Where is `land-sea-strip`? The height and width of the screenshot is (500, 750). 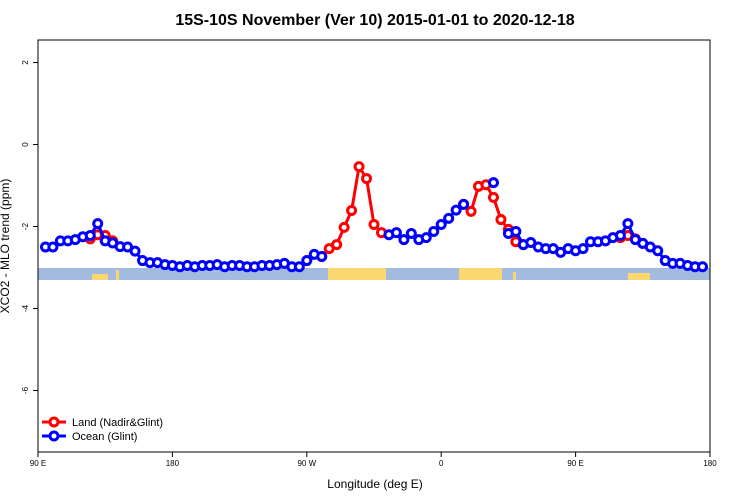
land-sea-strip is located at coordinates (374, 274).